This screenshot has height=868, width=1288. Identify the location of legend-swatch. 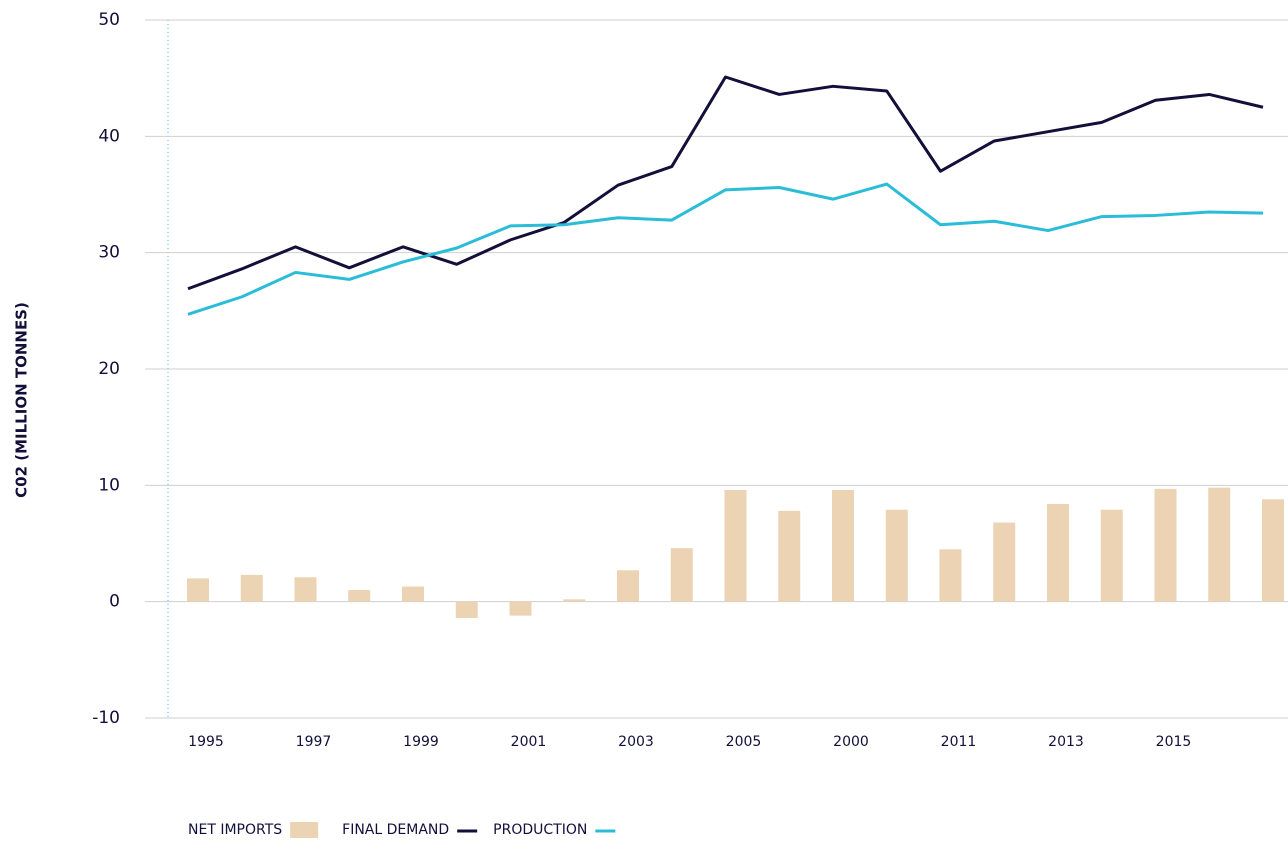
(304, 830).